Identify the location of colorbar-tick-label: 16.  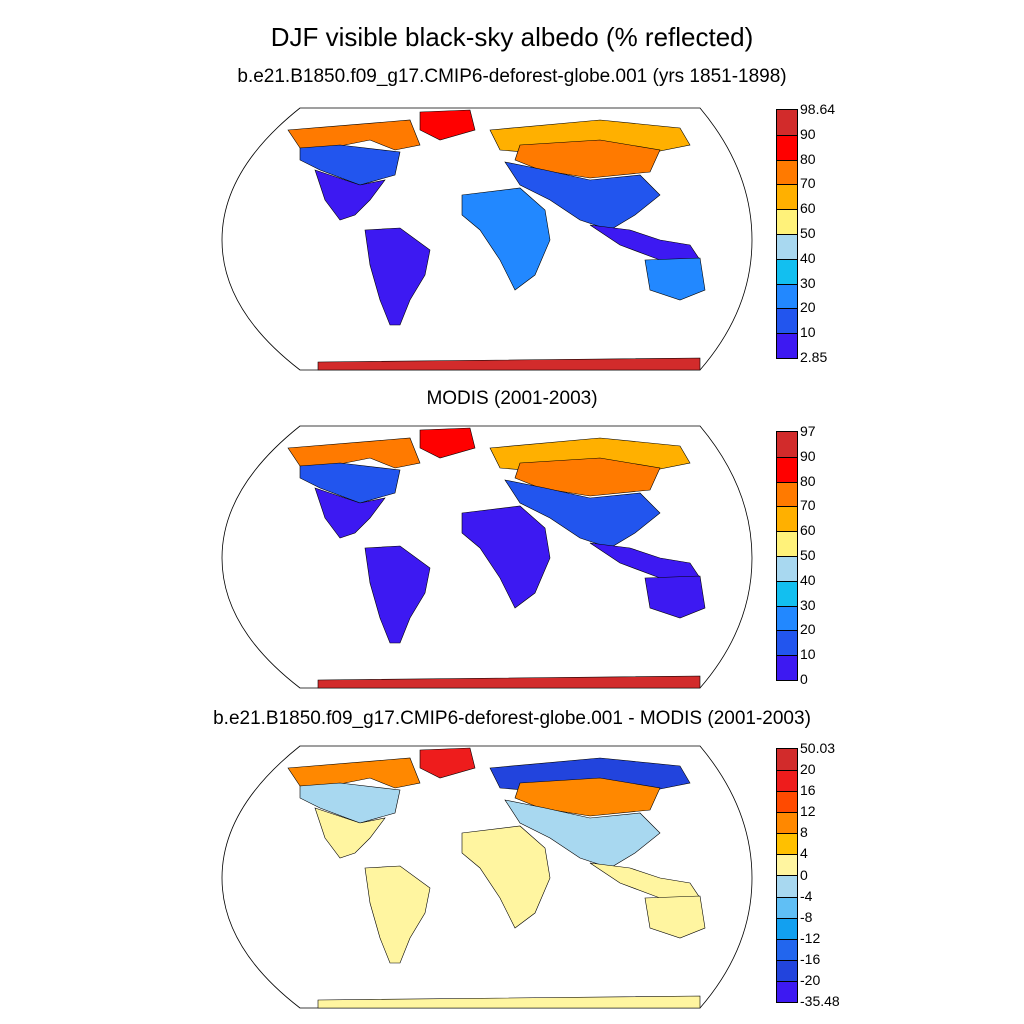
(808, 790).